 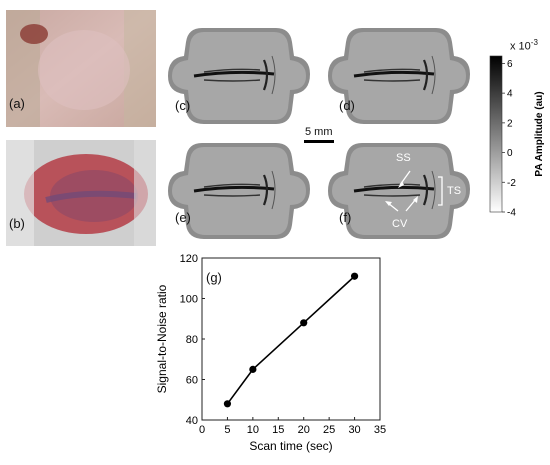 I want to click on y-tick-label: 100, so click(x=189, y=300).